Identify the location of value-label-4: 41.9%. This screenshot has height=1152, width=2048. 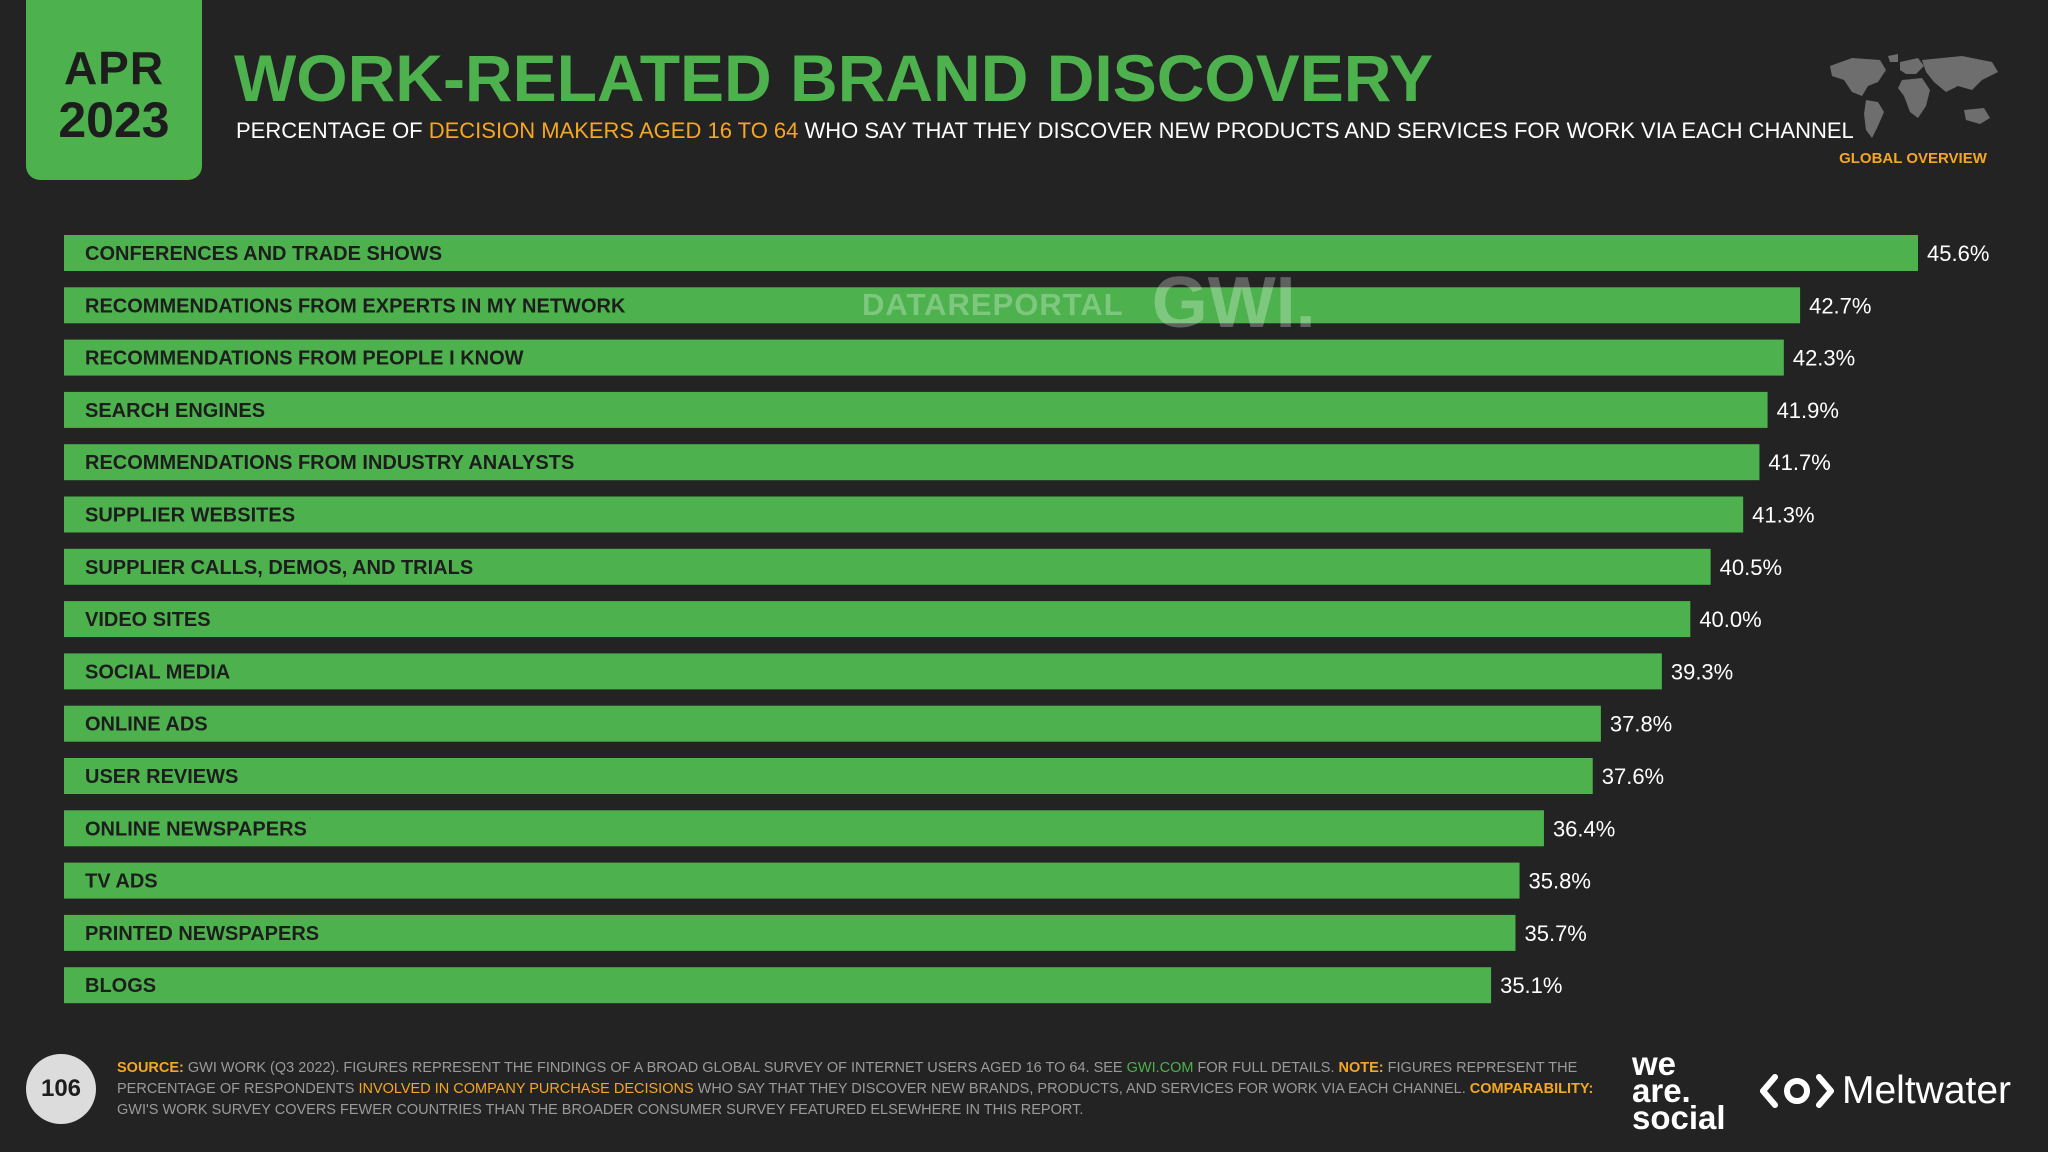
(1808, 410).